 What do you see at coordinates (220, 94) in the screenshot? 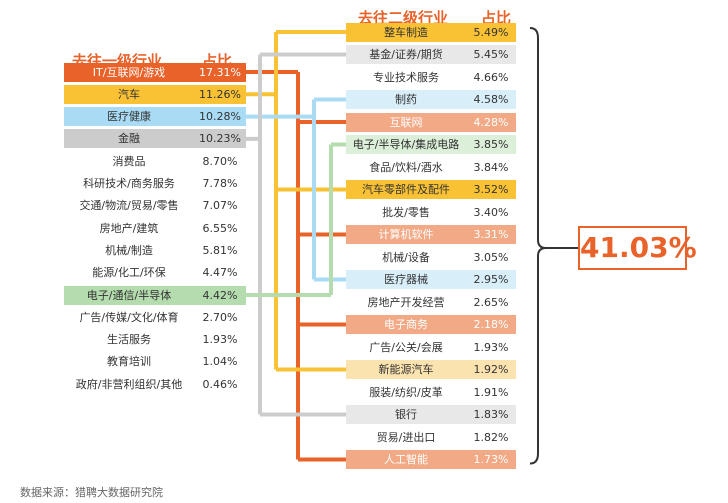
I see `left-industry-pct: 11.26%` at bounding box center [220, 94].